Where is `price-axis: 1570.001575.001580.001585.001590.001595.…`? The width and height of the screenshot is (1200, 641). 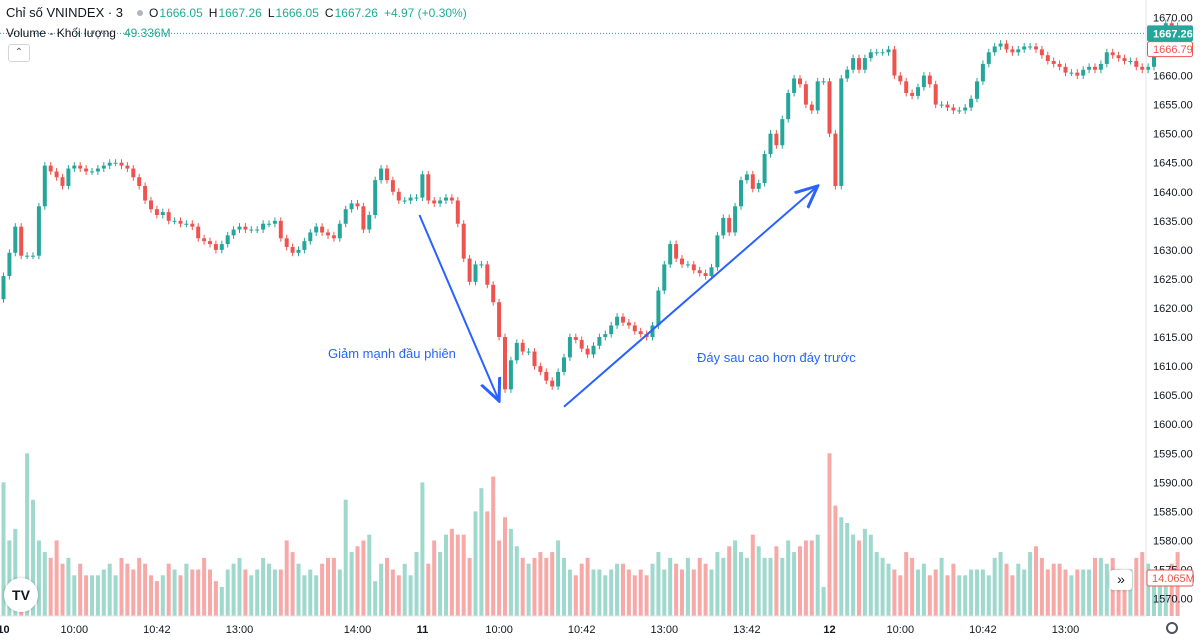 price-axis: 1570.001575.001580.001585.001590.001595.… is located at coordinates (1173, 308).